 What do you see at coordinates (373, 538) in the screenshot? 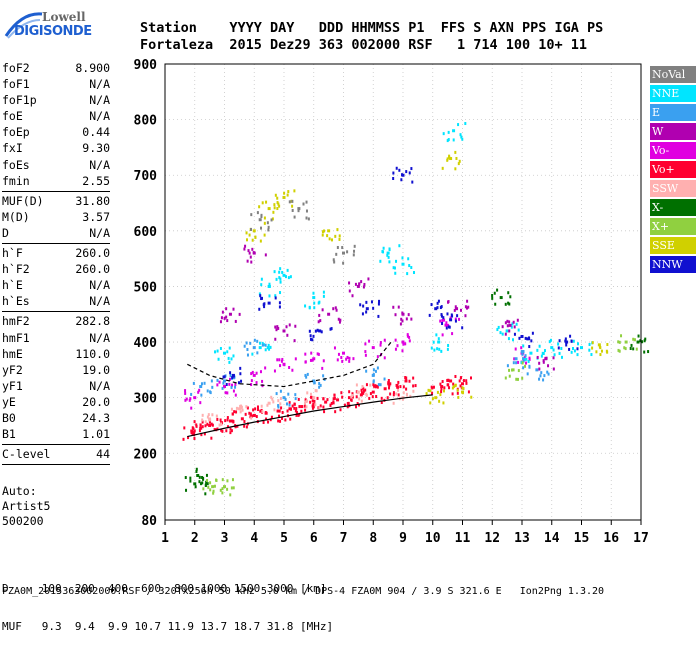
I see `x-tick-label: 8` at bounding box center [373, 538].